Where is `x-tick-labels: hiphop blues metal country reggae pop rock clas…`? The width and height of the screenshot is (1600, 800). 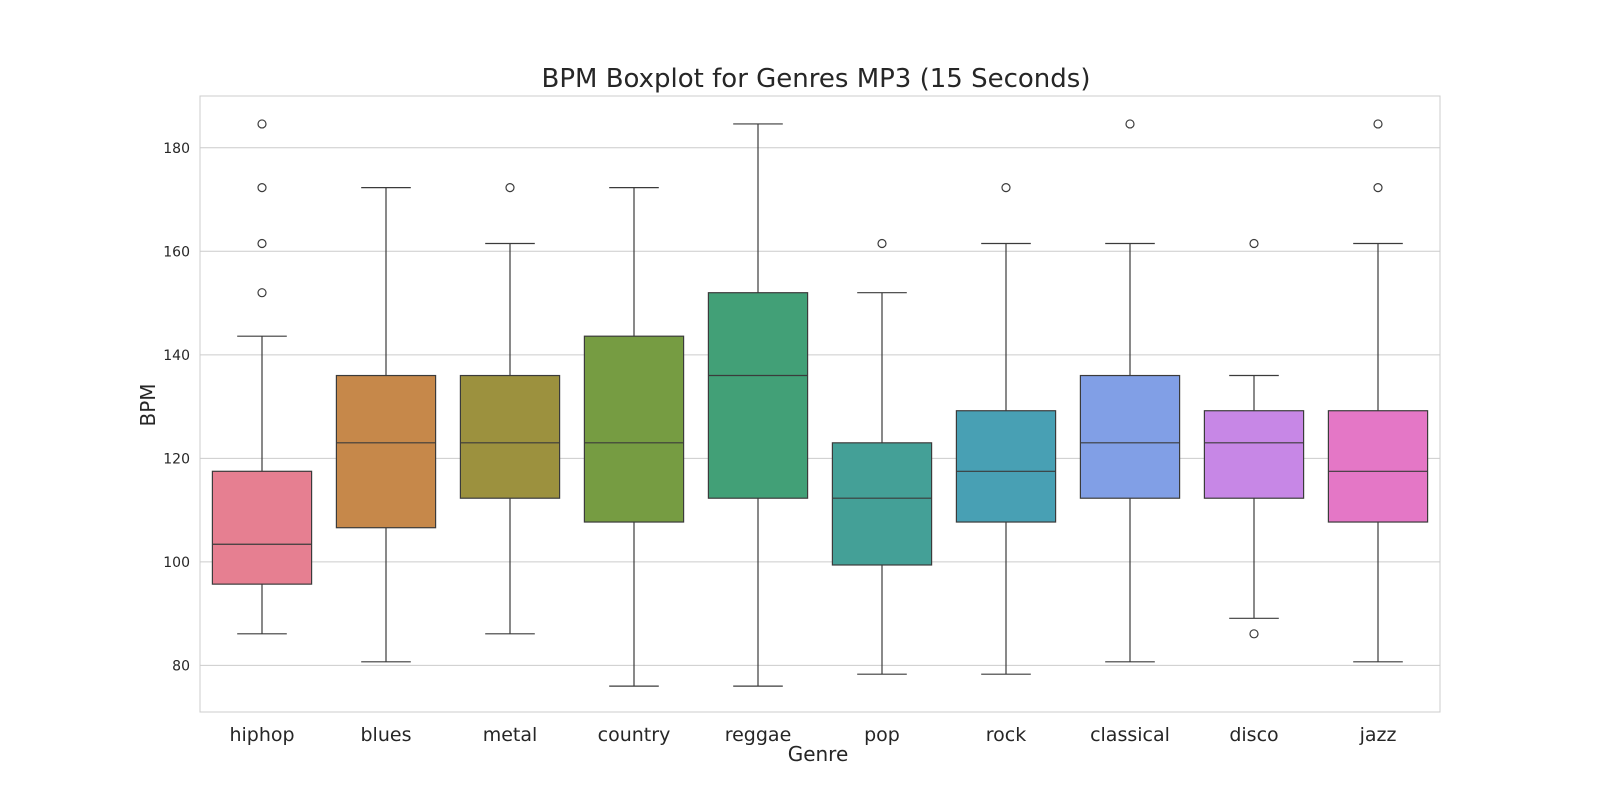
x-tick-labels: hiphop blues metal country reggae pop rock clas… is located at coordinates (812, 735).